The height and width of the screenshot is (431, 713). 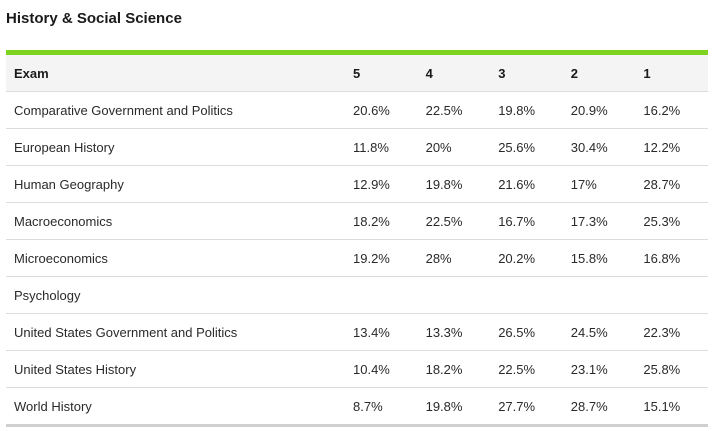 What do you see at coordinates (671, 332) in the screenshot?
I see `cell-score-1: 22.3%` at bounding box center [671, 332].